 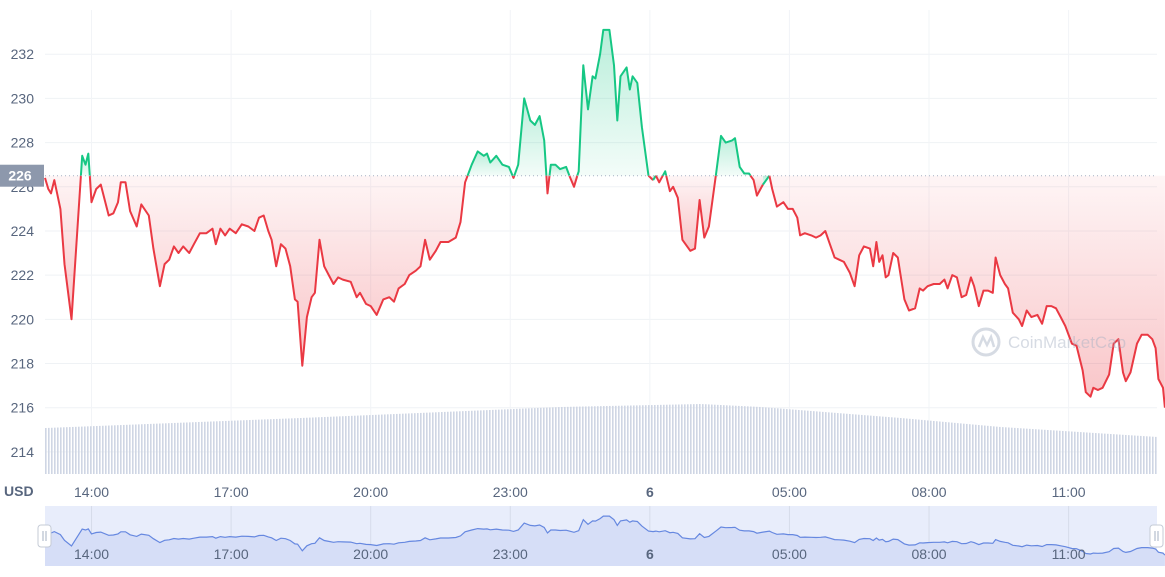 What do you see at coordinates (22, 175) in the screenshot?
I see `current-price-marker: 226` at bounding box center [22, 175].